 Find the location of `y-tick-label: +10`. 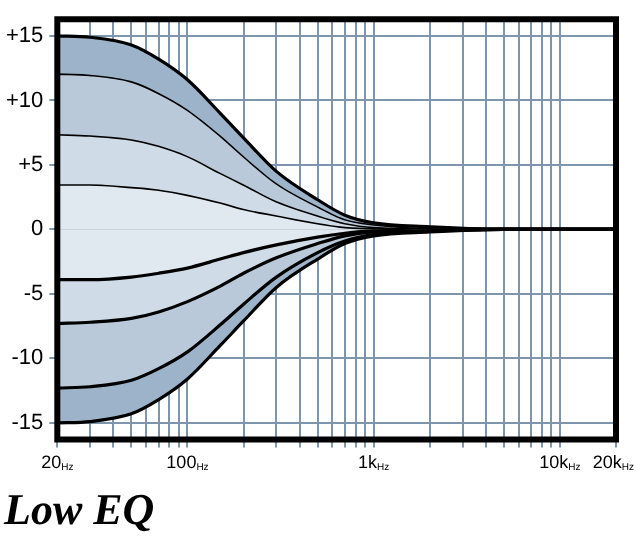

y-tick-label: +10 is located at coordinates (24, 100).